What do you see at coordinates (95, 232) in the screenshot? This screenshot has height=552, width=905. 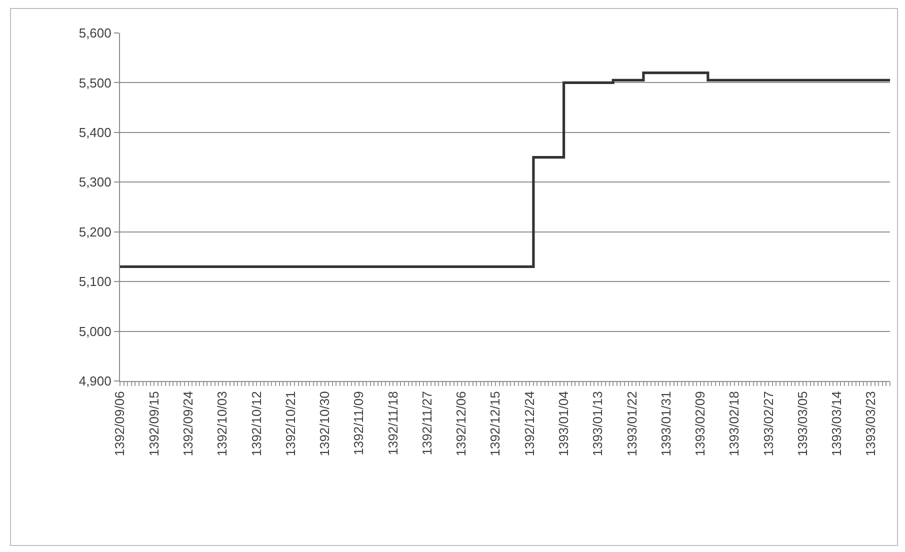 I see `y-tick-label: 5,200` at bounding box center [95, 232].